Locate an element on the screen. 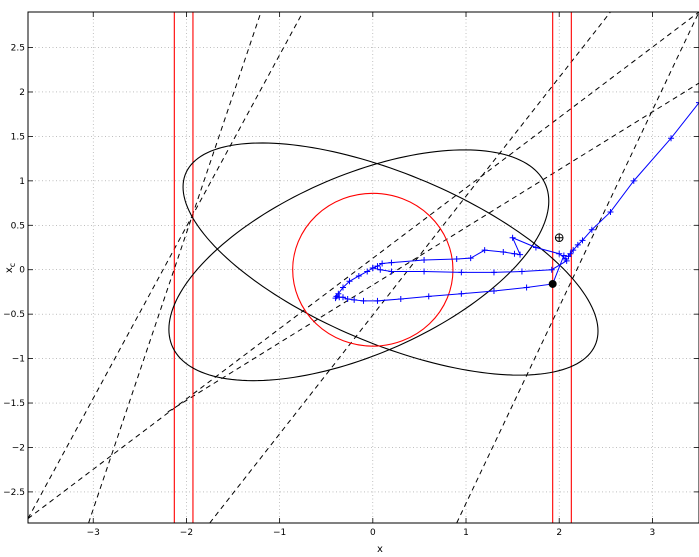 The image size is (699, 557). red-circle is located at coordinates (373, 269).